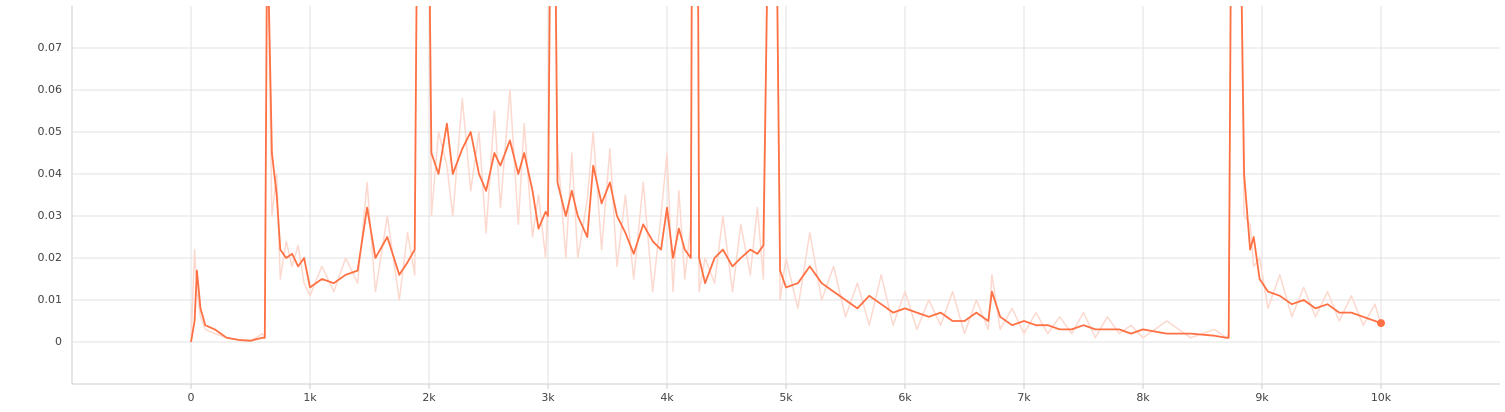  I want to click on y-tick-label: 0.06, so click(50, 89).